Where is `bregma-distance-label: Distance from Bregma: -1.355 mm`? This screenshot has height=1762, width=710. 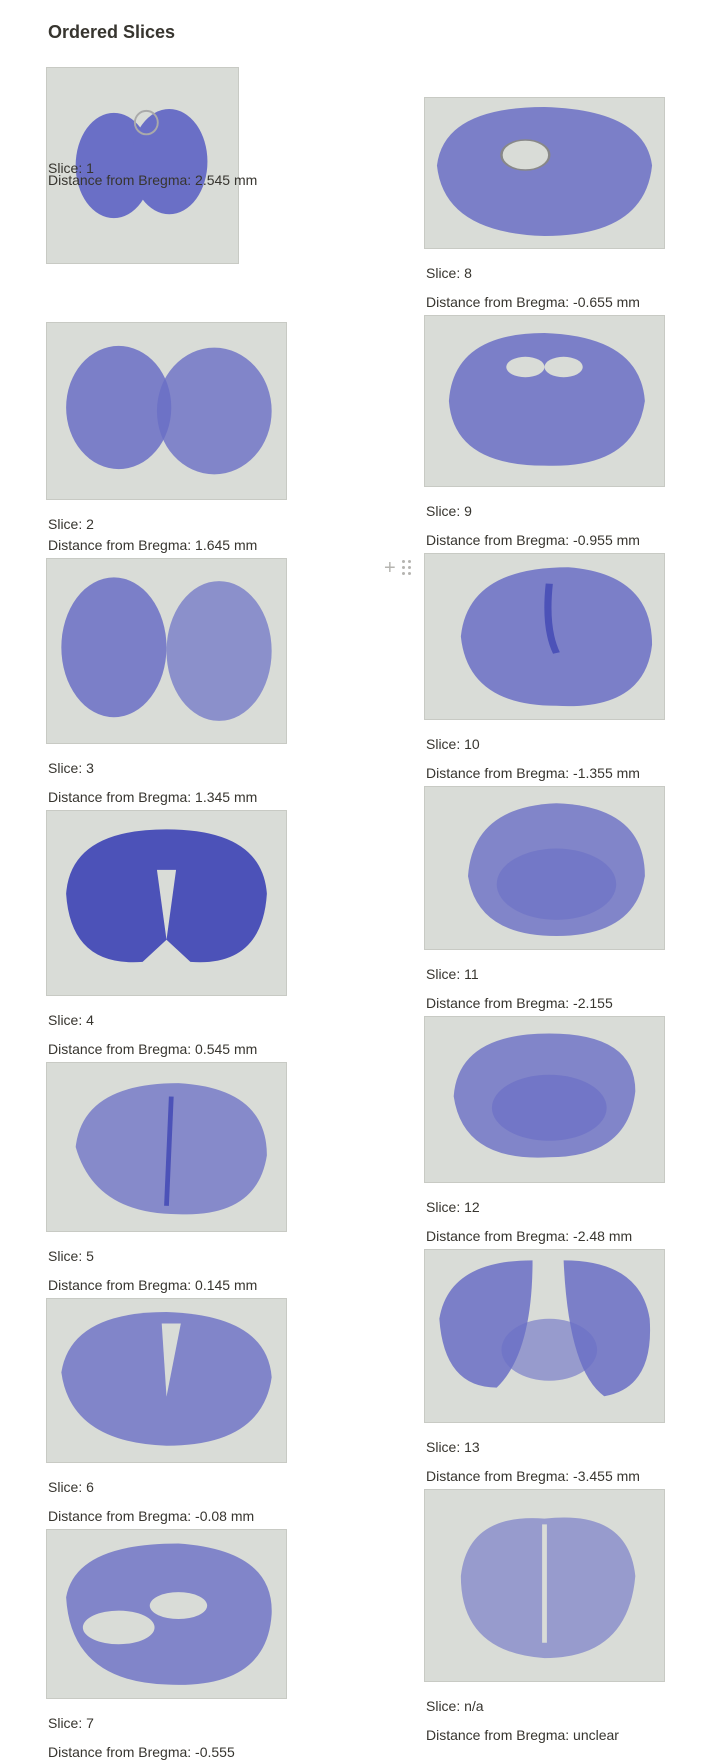
bregma-distance-label: Distance from Bregma: -1.355 mm is located at coordinates (533, 773).